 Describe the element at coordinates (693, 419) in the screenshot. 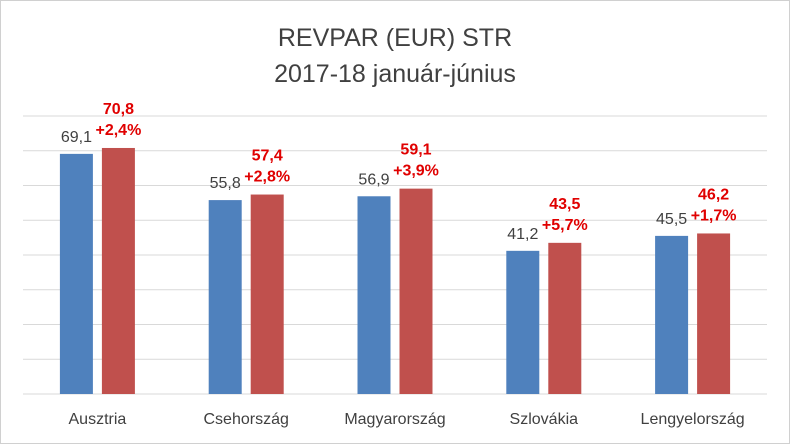

I see `x-tick-label: Lengyelország` at that location.